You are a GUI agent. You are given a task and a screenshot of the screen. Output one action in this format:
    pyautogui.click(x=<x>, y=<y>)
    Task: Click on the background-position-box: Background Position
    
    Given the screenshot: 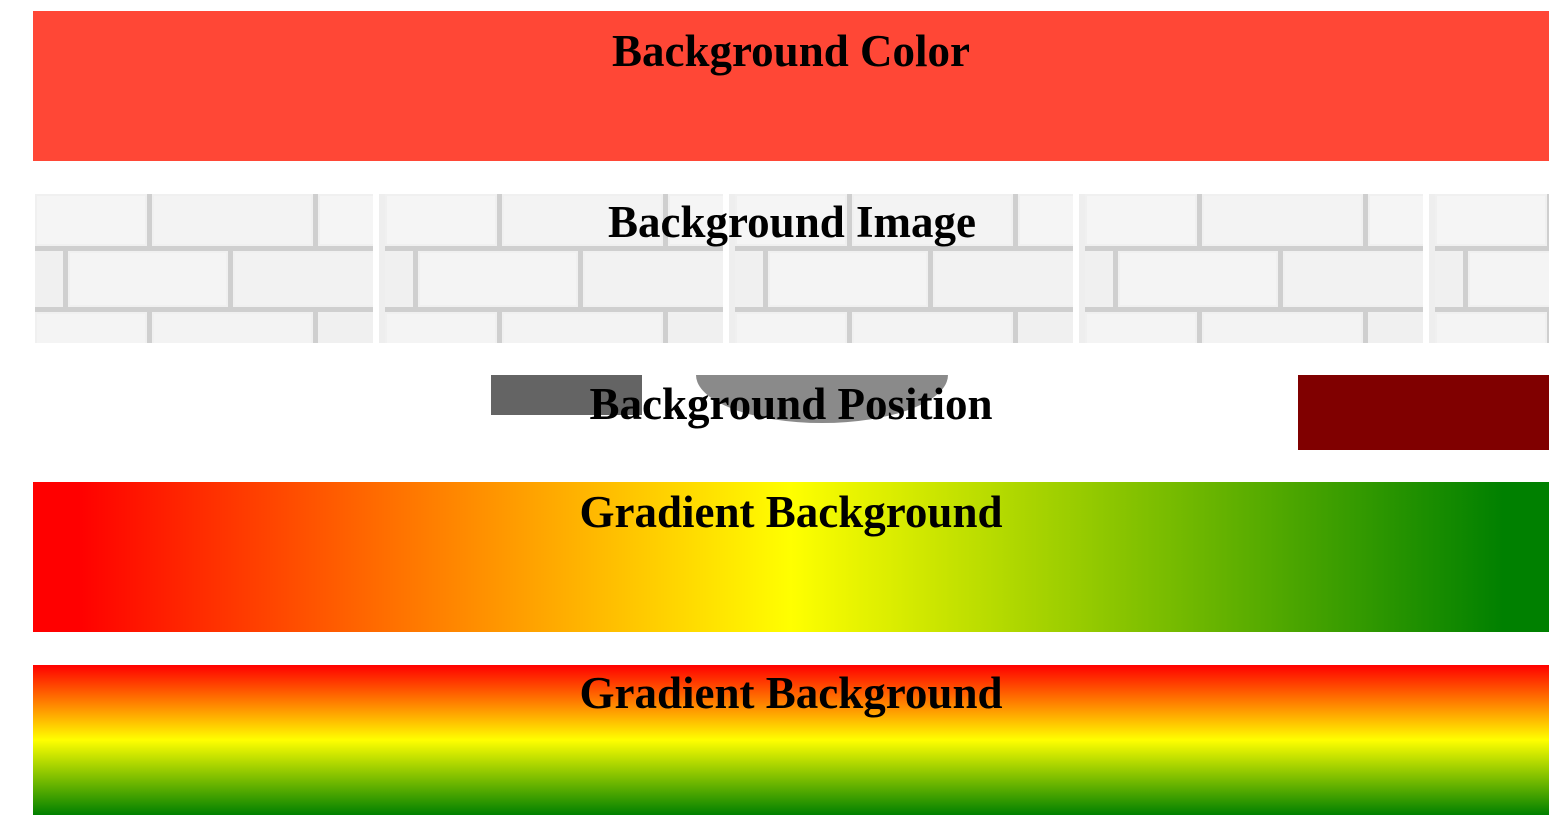 What is the action you would take?
    pyautogui.click(x=791, y=413)
    